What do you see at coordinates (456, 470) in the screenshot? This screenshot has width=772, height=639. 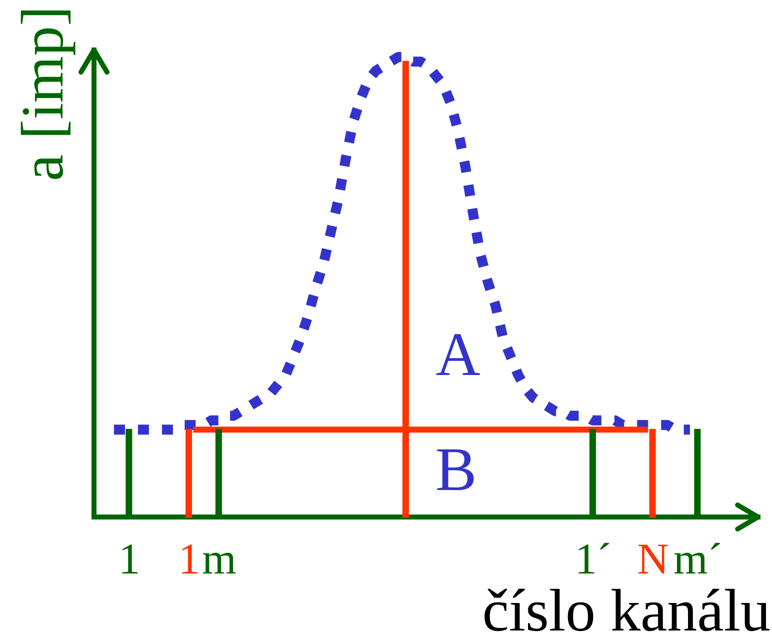 I see `annotation: B` at bounding box center [456, 470].